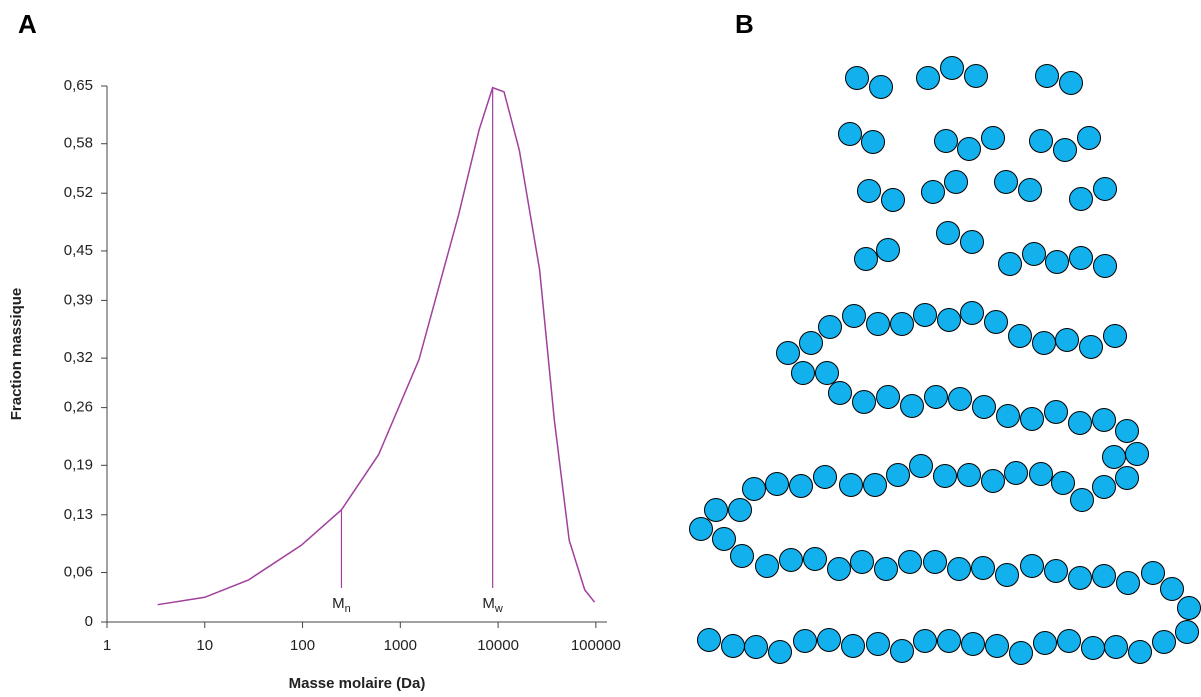 This screenshot has height=697, width=1201. I want to click on y-tick-label: 0,13, so click(78, 514).